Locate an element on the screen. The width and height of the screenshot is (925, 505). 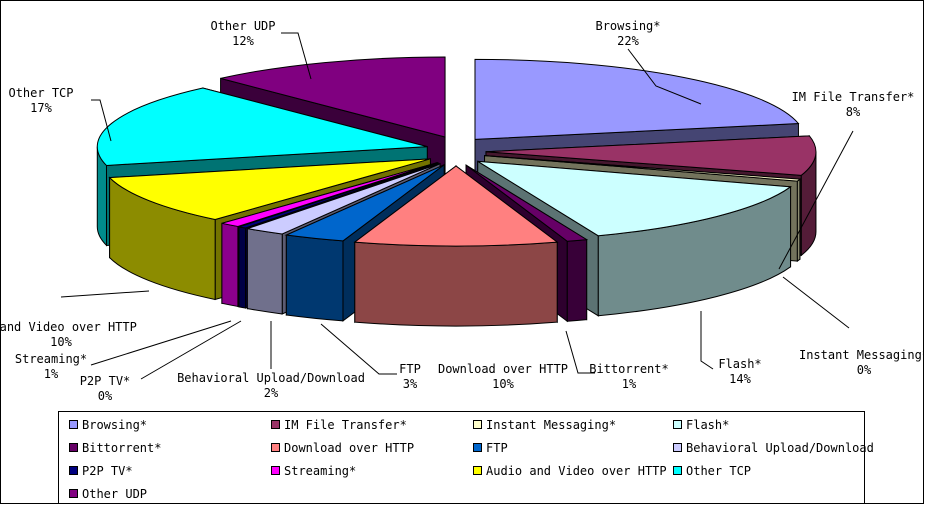
slice-label-name: Behavioral Upload/Download is located at coordinates (271, 378).